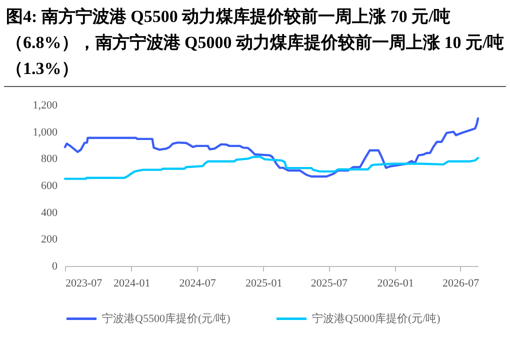  I want to click on y-tick-label: 800, so click(49, 159).